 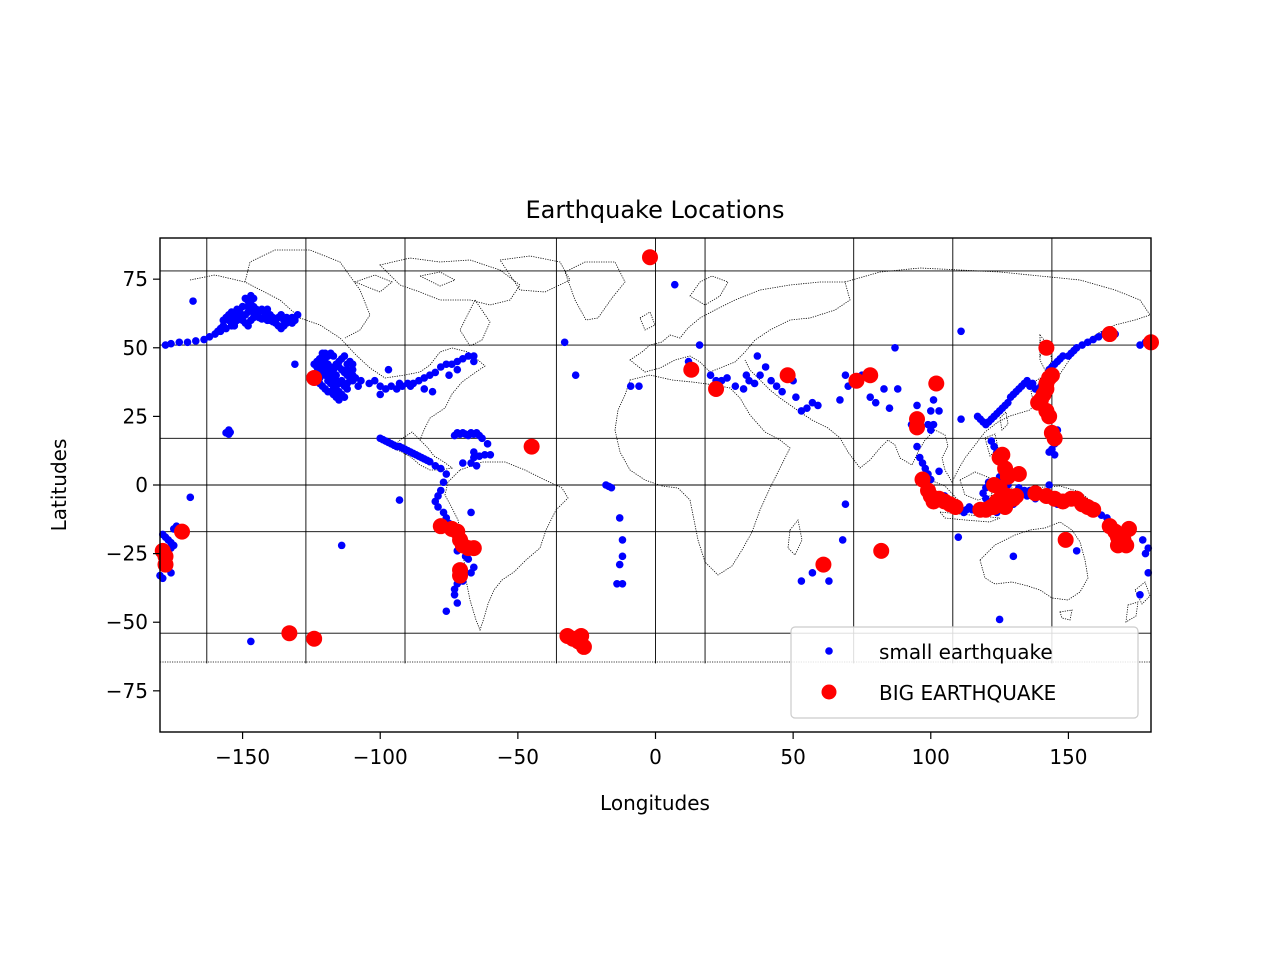 I want to click on legend: small earthquake BIG EARTHQUAKE, so click(x=964, y=672).